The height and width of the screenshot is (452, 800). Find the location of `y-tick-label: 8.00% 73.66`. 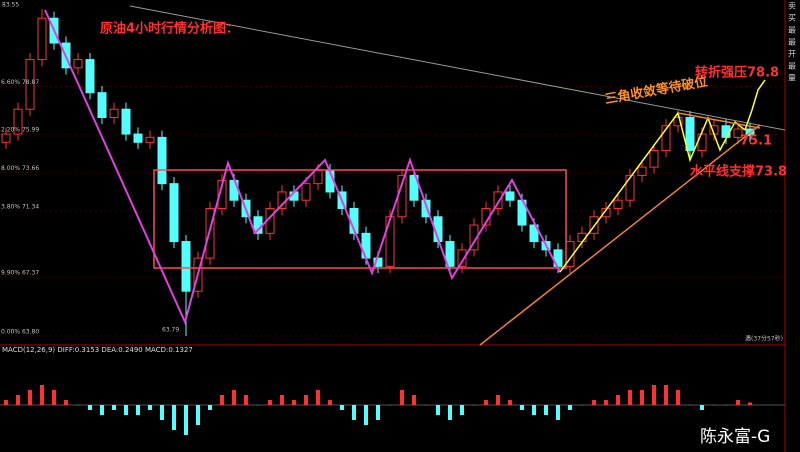

y-tick-label: 8.00% 73.66 is located at coordinates (20, 168).